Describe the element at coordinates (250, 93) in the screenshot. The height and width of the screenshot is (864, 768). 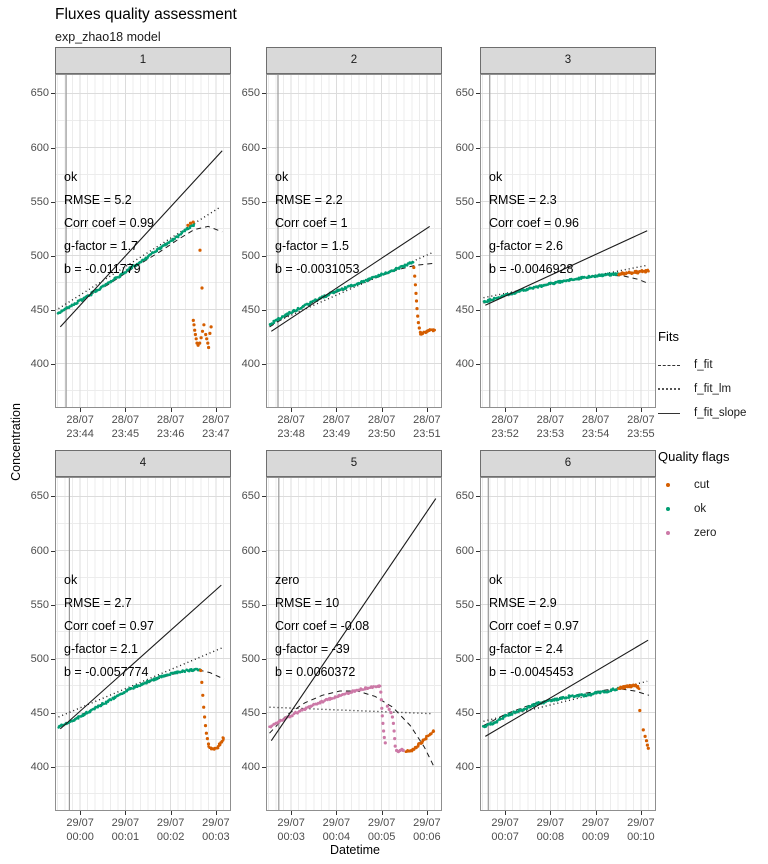
I see `y-tick-label: 650` at that location.